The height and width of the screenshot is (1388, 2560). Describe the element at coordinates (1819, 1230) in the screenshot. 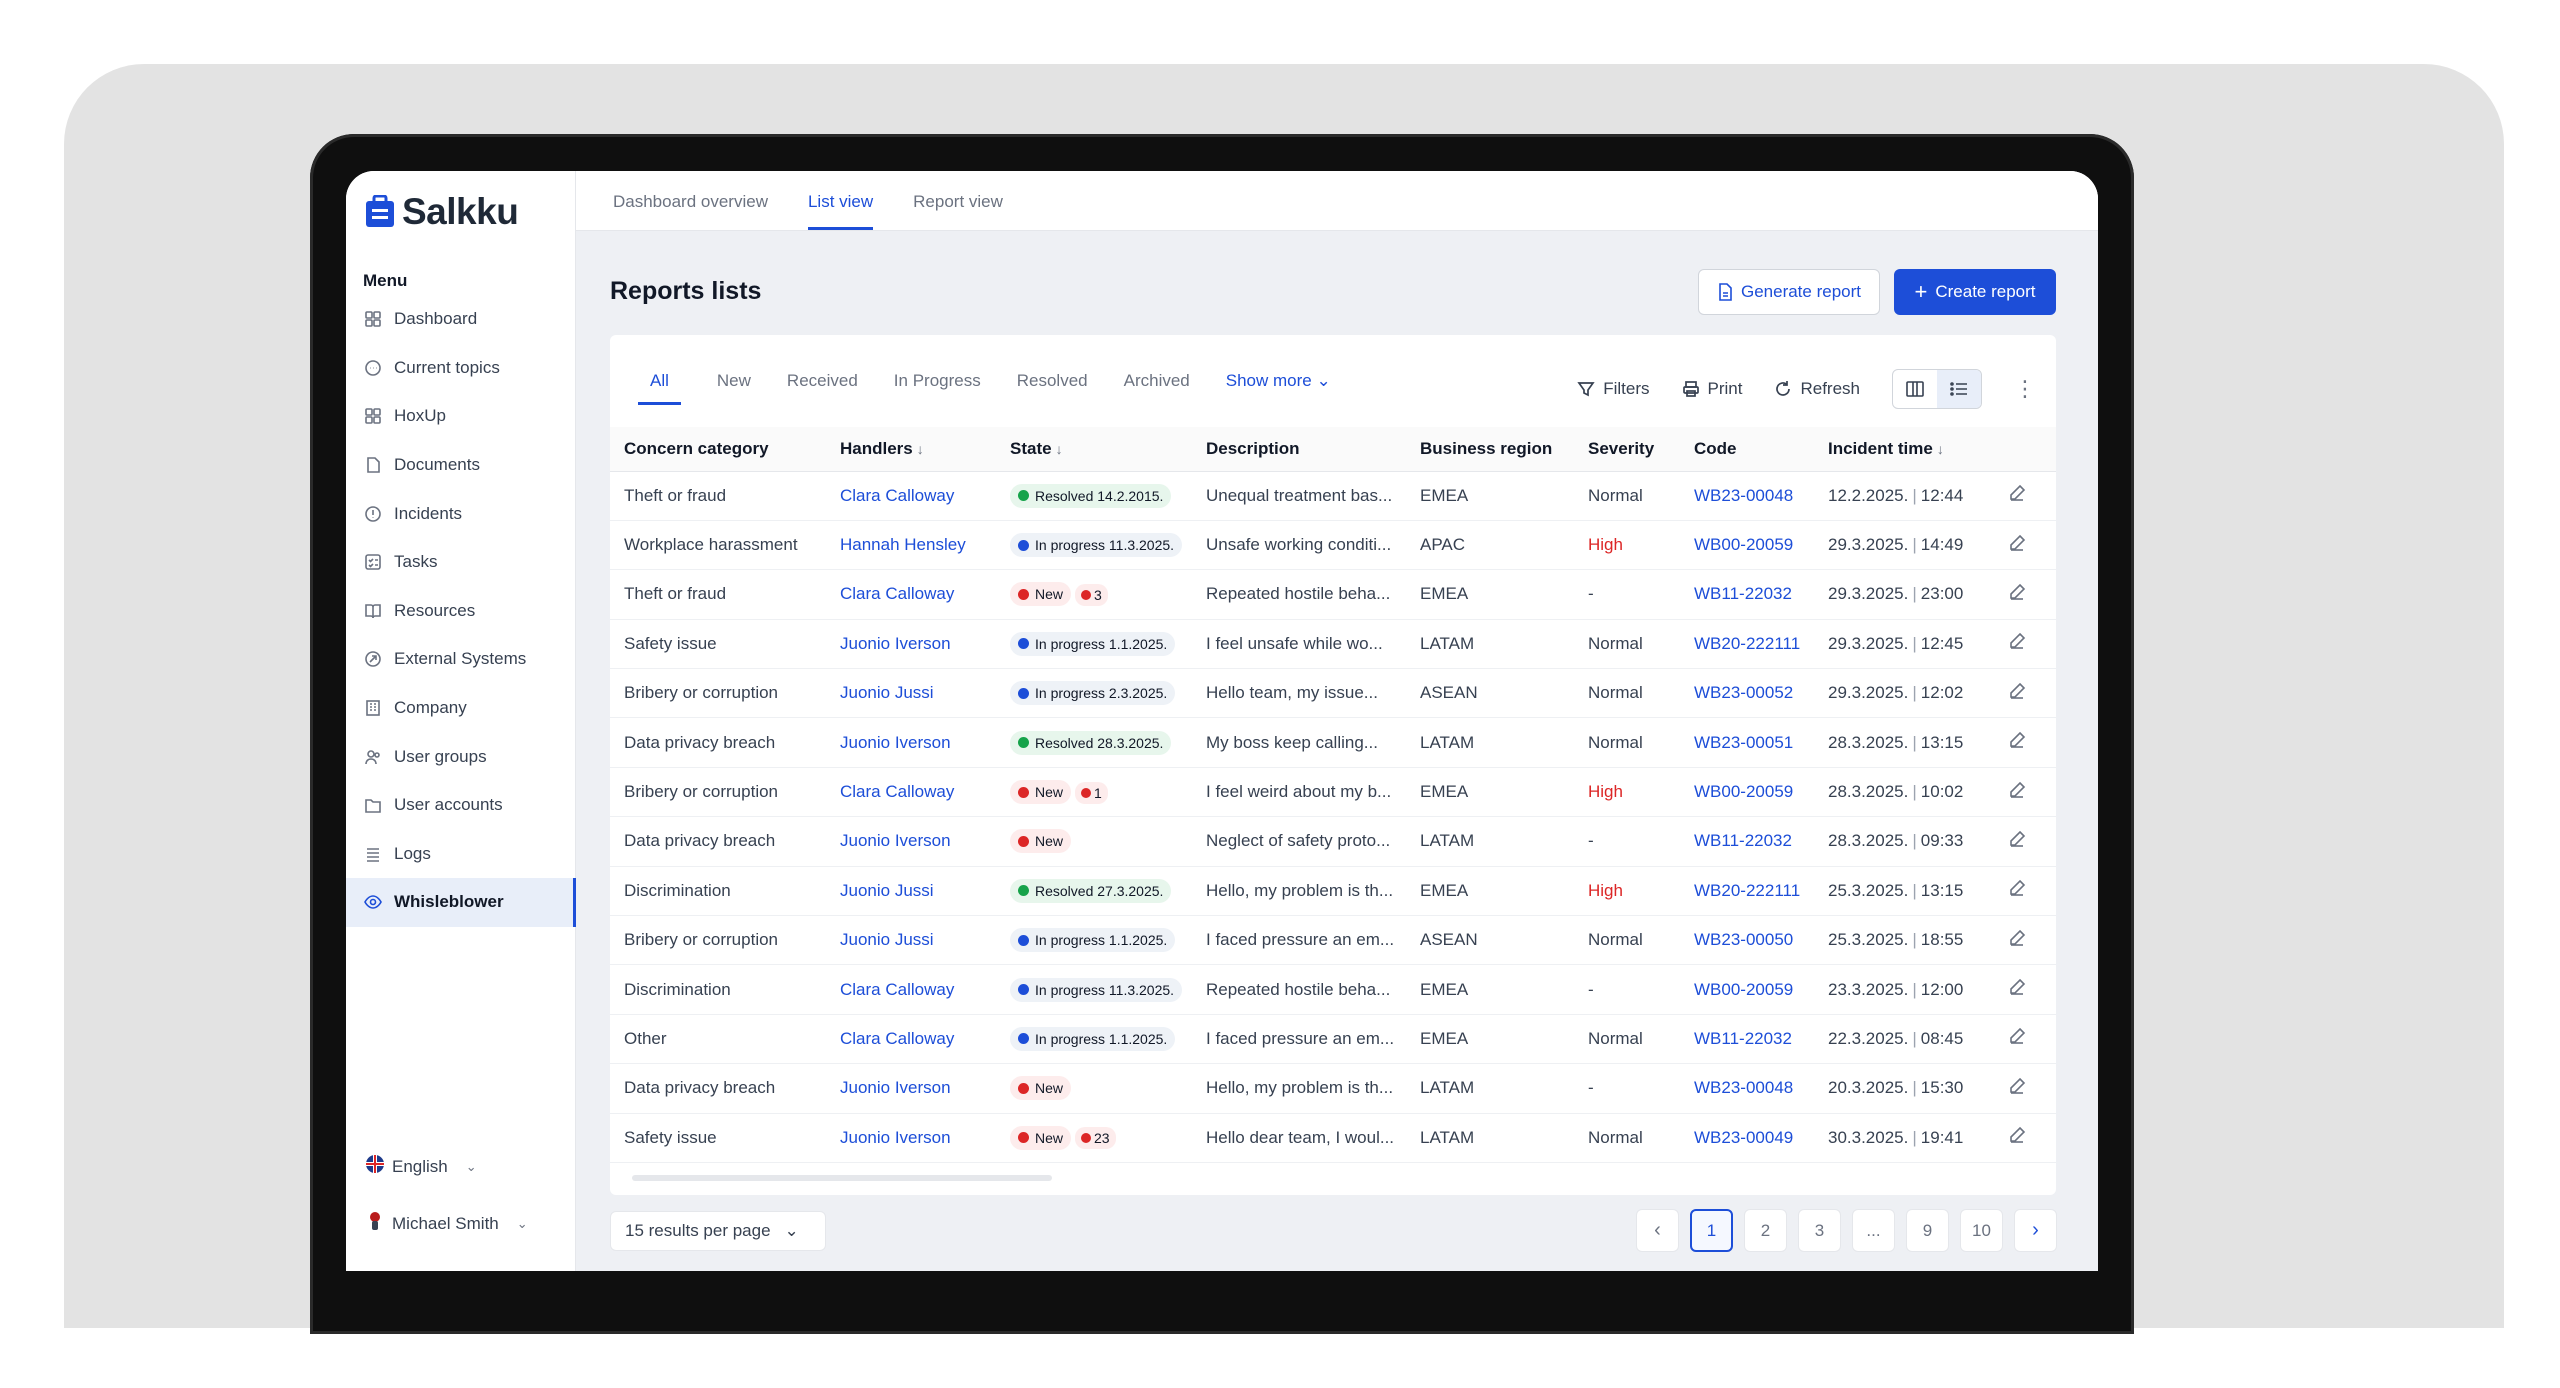

I see `page-button: 3` at that location.